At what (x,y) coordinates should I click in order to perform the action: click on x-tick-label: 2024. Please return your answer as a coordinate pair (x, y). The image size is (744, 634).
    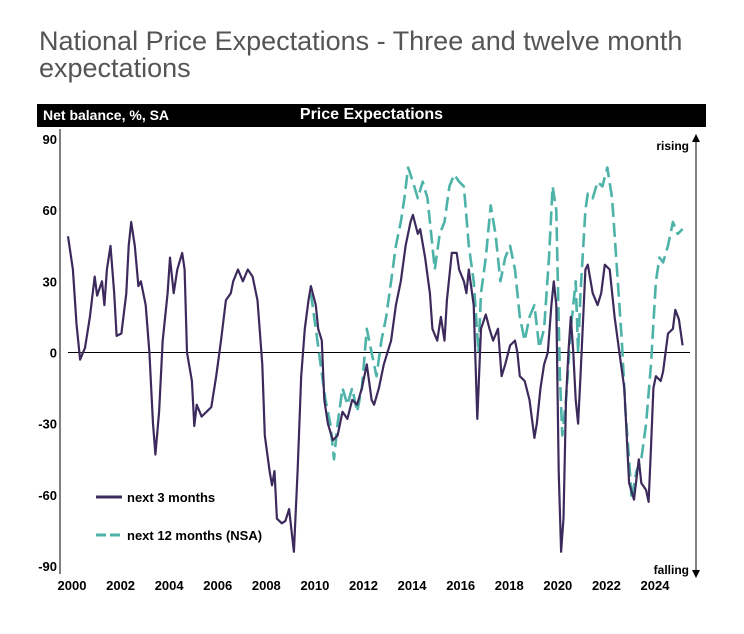
    Looking at the image, I should click on (656, 585).